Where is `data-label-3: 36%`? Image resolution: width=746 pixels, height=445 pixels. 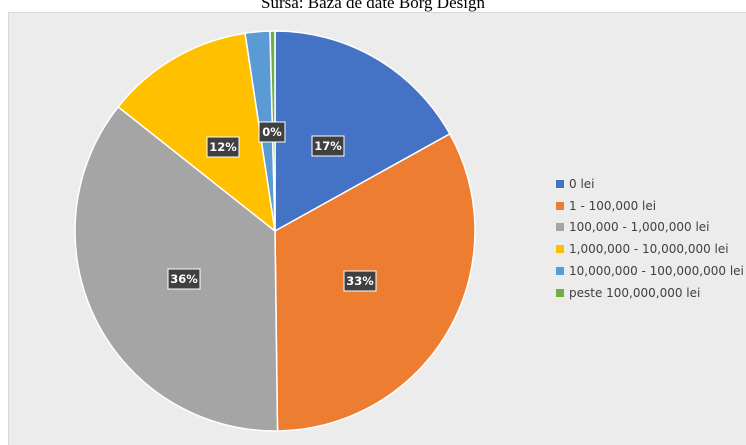 data-label-3: 36% is located at coordinates (184, 279).